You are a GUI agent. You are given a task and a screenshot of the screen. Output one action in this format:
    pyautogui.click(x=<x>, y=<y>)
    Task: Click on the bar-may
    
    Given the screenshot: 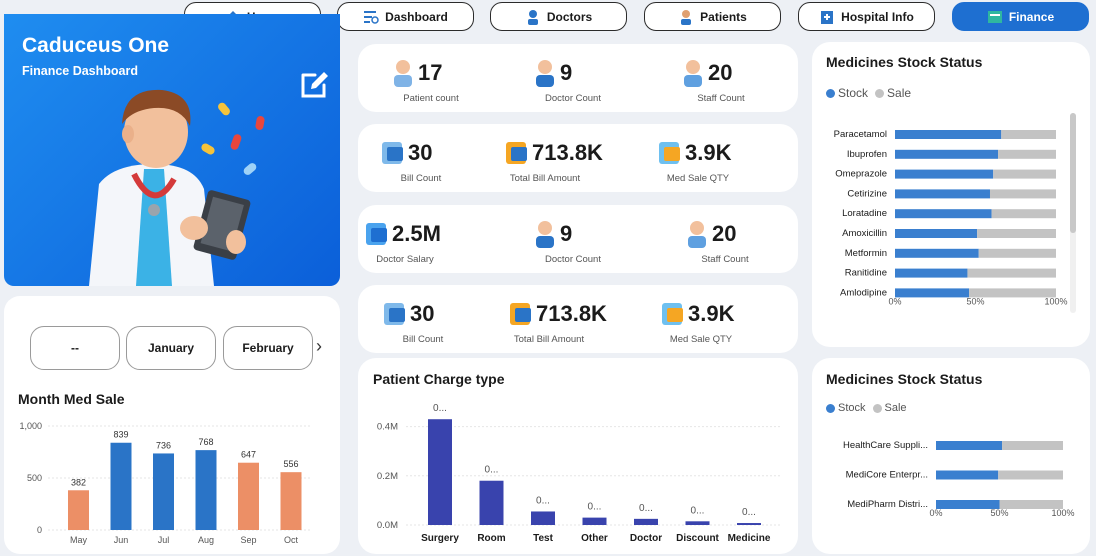 What is the action you would take?
    pyautogui.click(x=78, y=510)
    